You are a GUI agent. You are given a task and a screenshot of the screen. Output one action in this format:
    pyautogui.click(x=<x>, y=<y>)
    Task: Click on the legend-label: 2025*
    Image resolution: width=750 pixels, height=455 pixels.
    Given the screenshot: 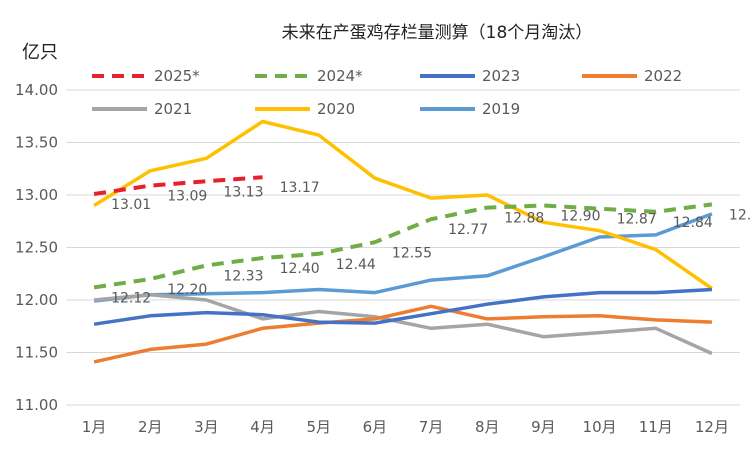 What is the action you would take?
    pyautogui.click(x=177, y=76)
    